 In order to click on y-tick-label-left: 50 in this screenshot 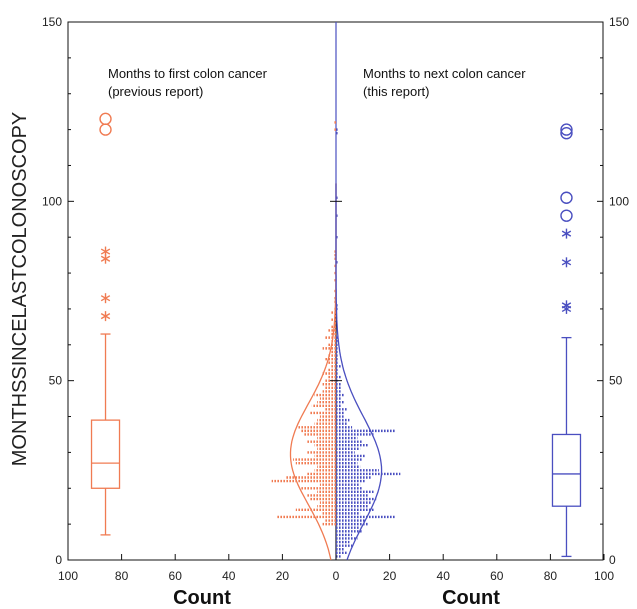, I will do `click(56, 381)`.